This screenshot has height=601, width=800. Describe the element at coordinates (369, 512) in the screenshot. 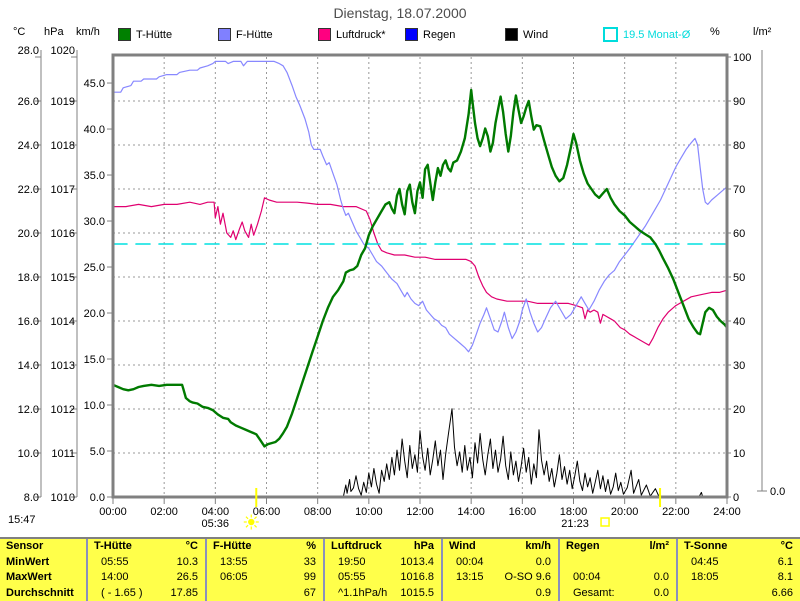

I see `time-tick-label: 10:00` at that location.